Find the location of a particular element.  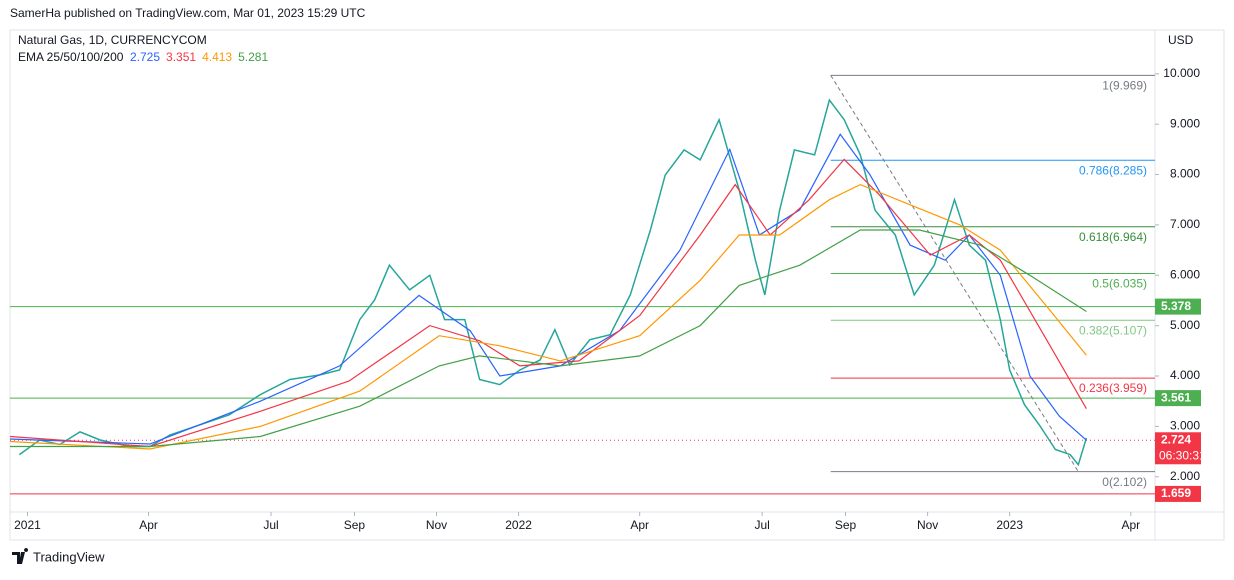

currency: USD is located at coordinates (1181, 40).